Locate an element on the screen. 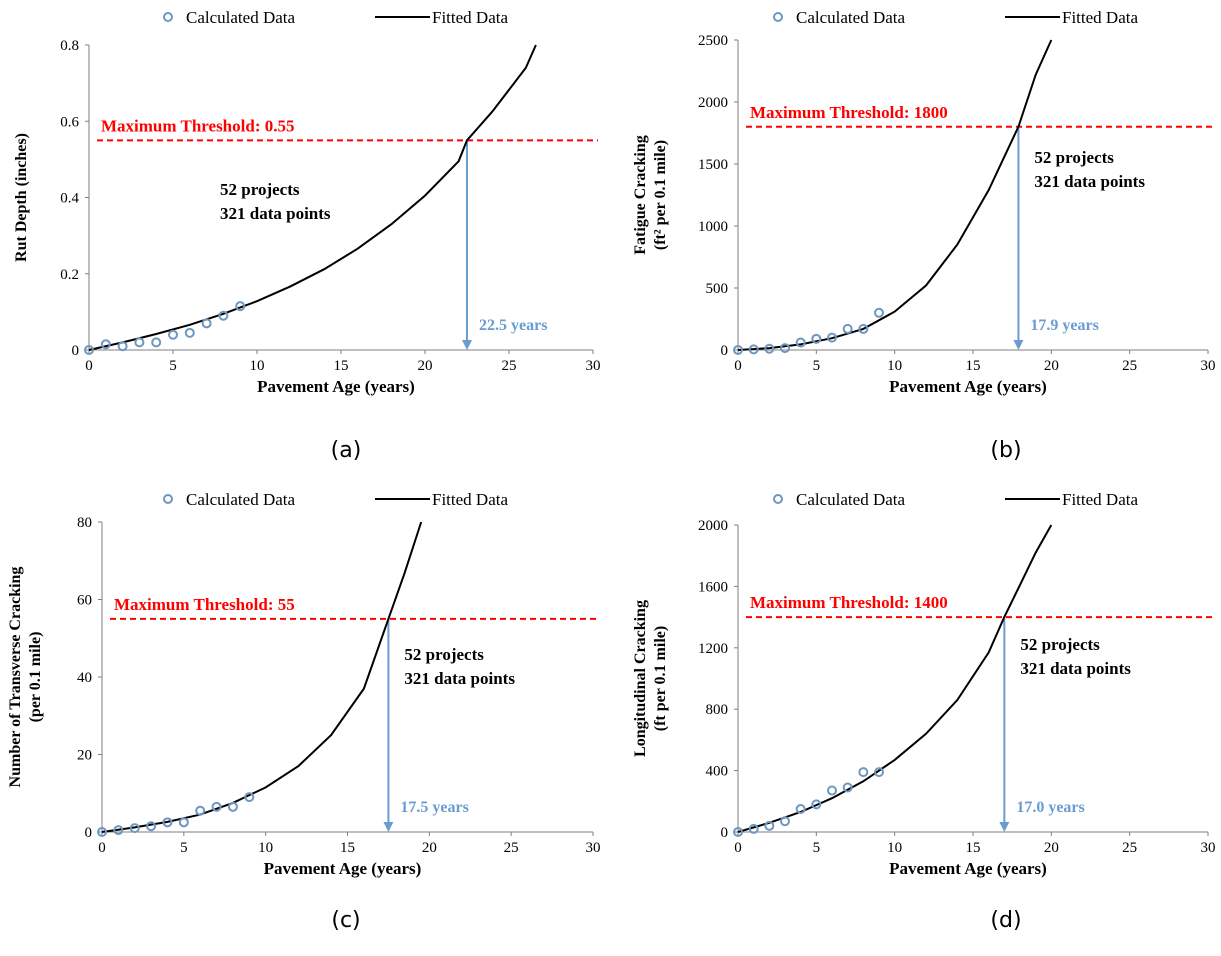  y-axis-title-line: Number of Transverse Cracking is located at coordinates (15, 677).